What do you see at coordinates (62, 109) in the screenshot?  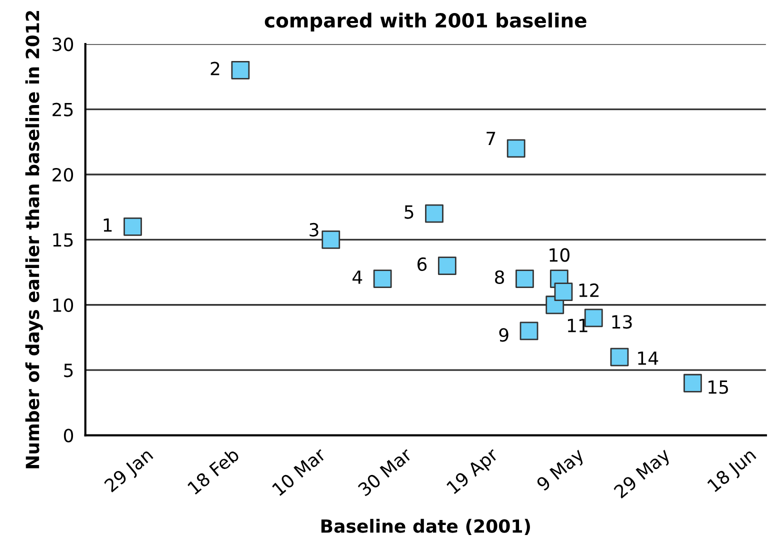 I see `y-tick-label: 25` at bounding box center [62, 109].